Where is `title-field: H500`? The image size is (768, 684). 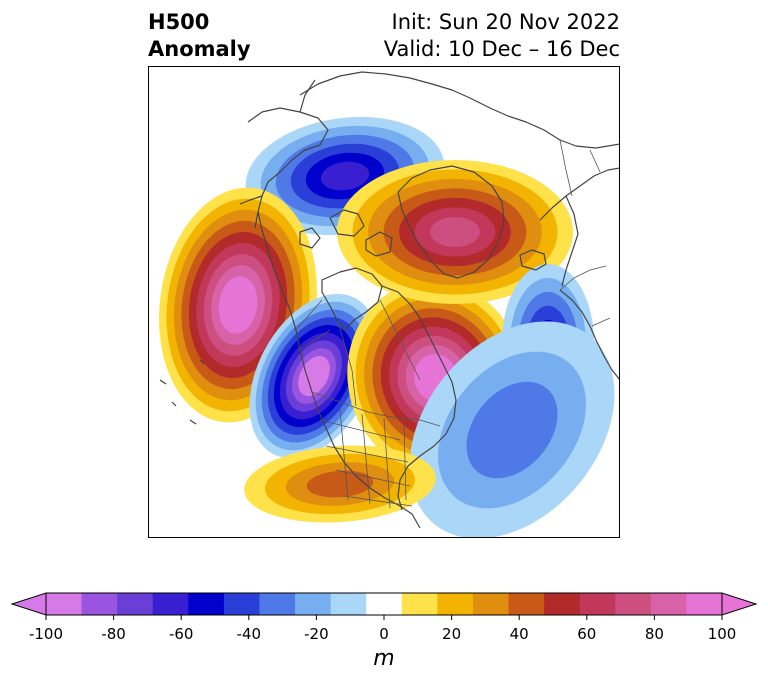 title-field: H500 is located at coordinates (179, 22).